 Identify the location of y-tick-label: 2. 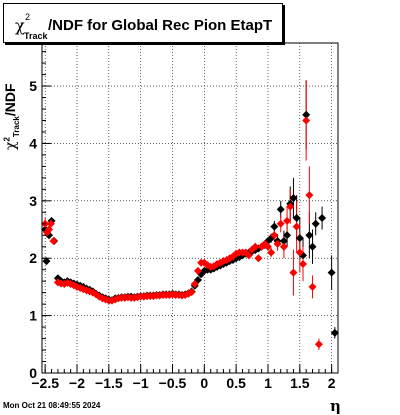
(33, 258).